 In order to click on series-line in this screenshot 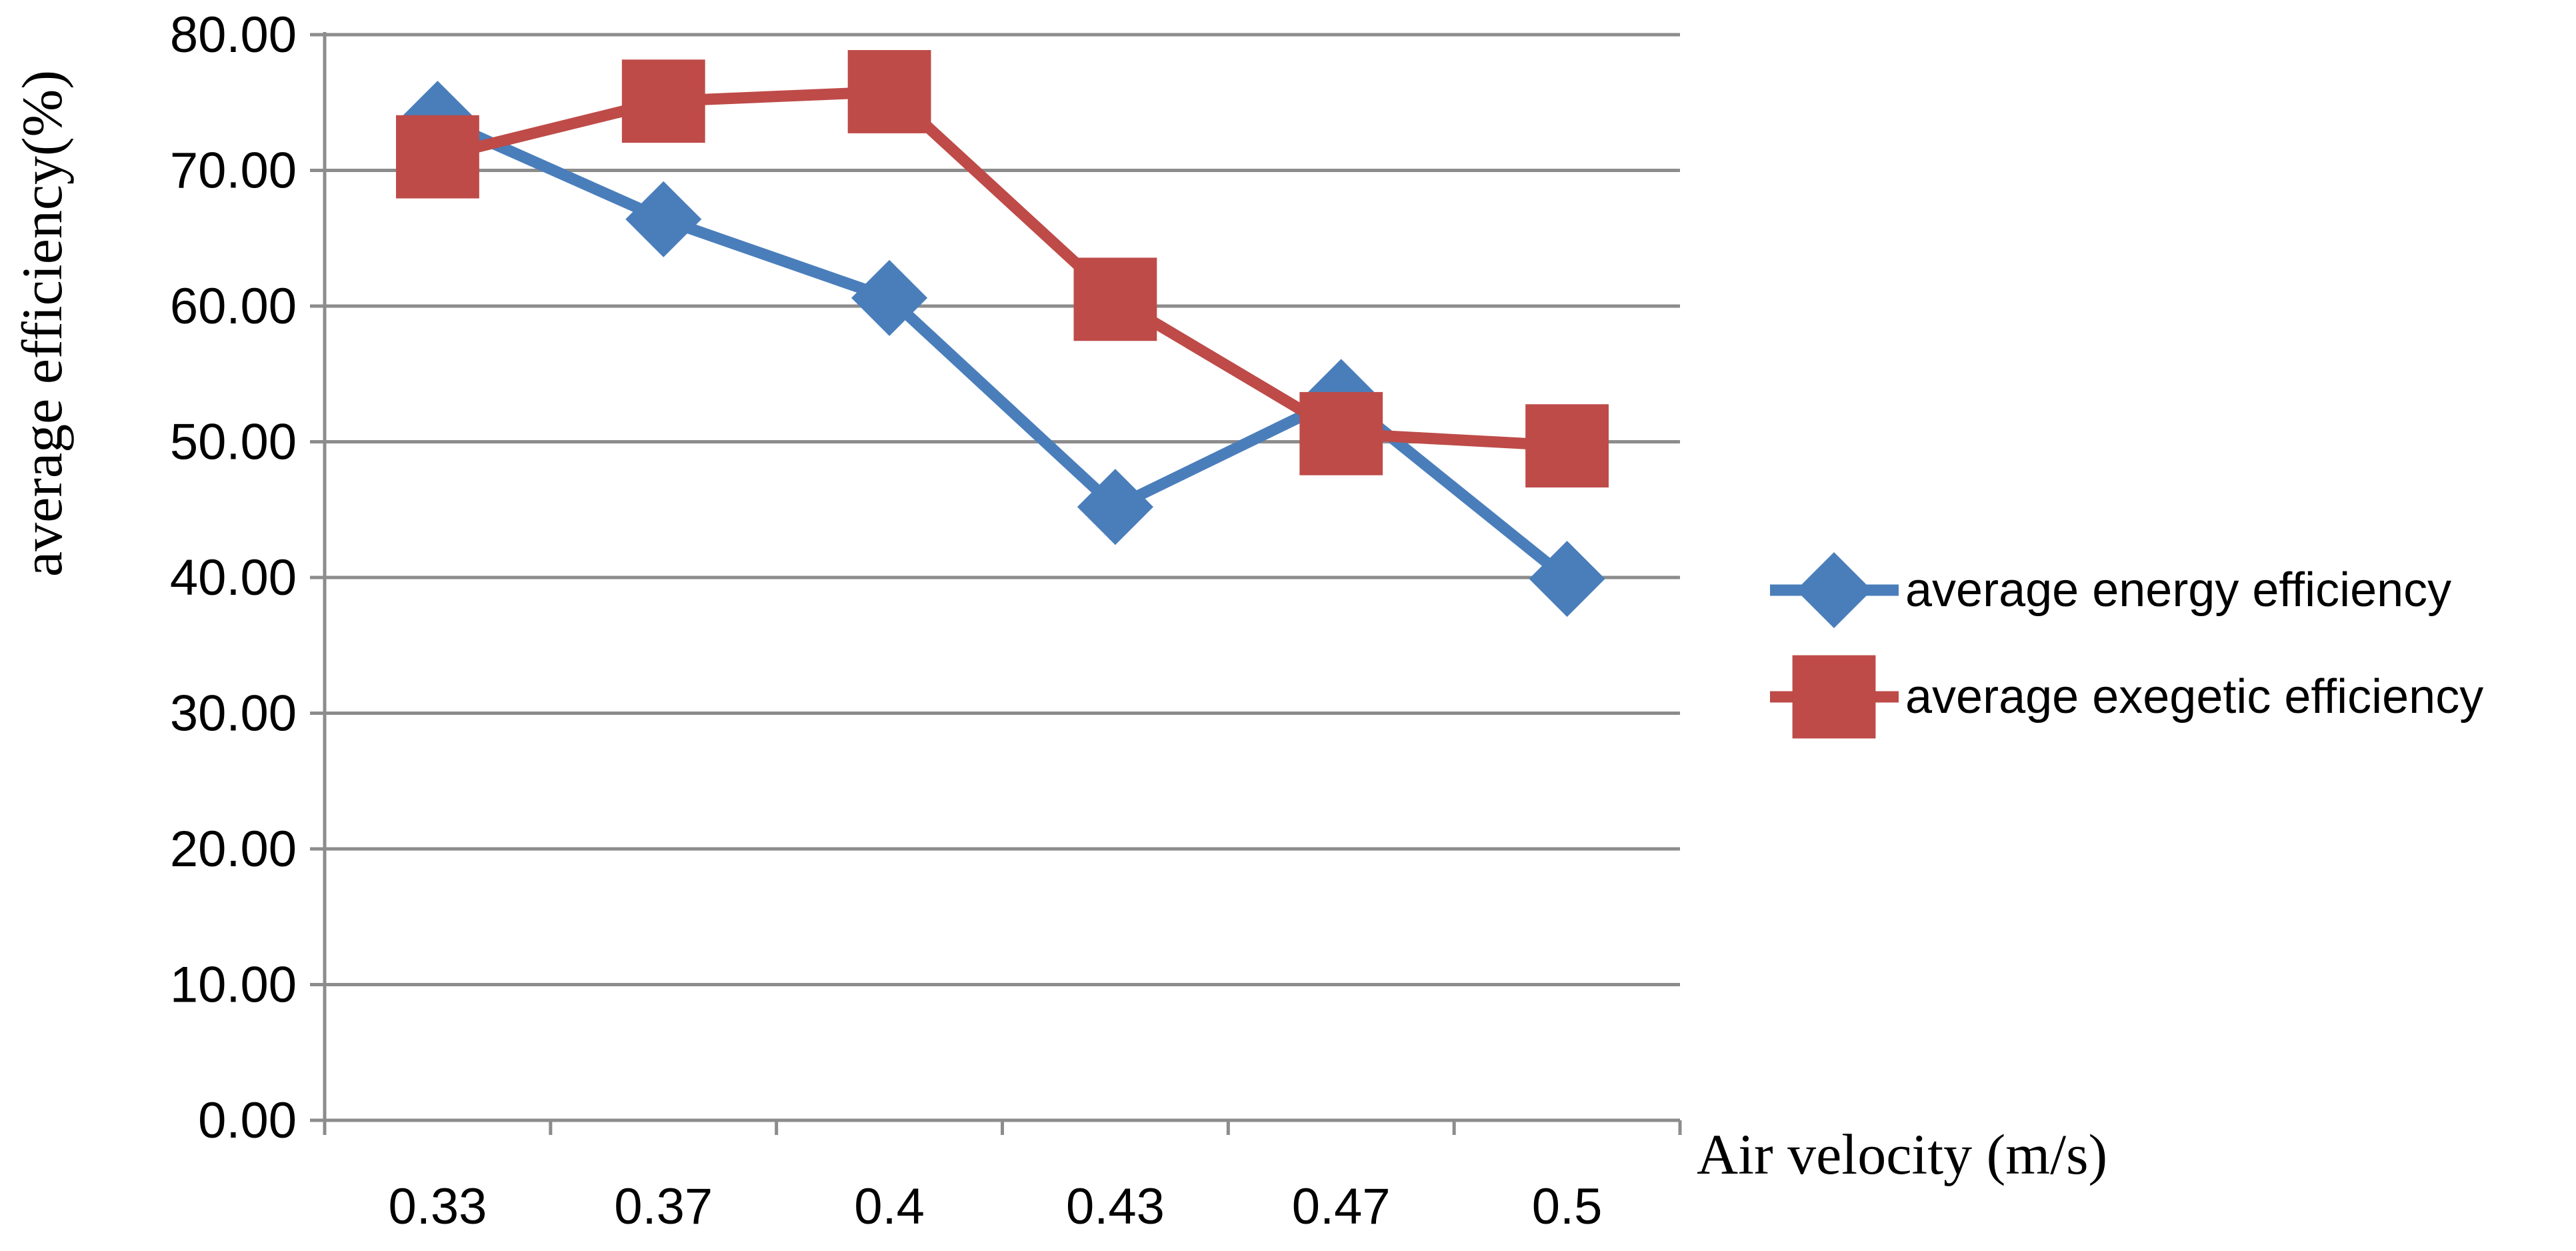, I will do `click(1002, 268)`.